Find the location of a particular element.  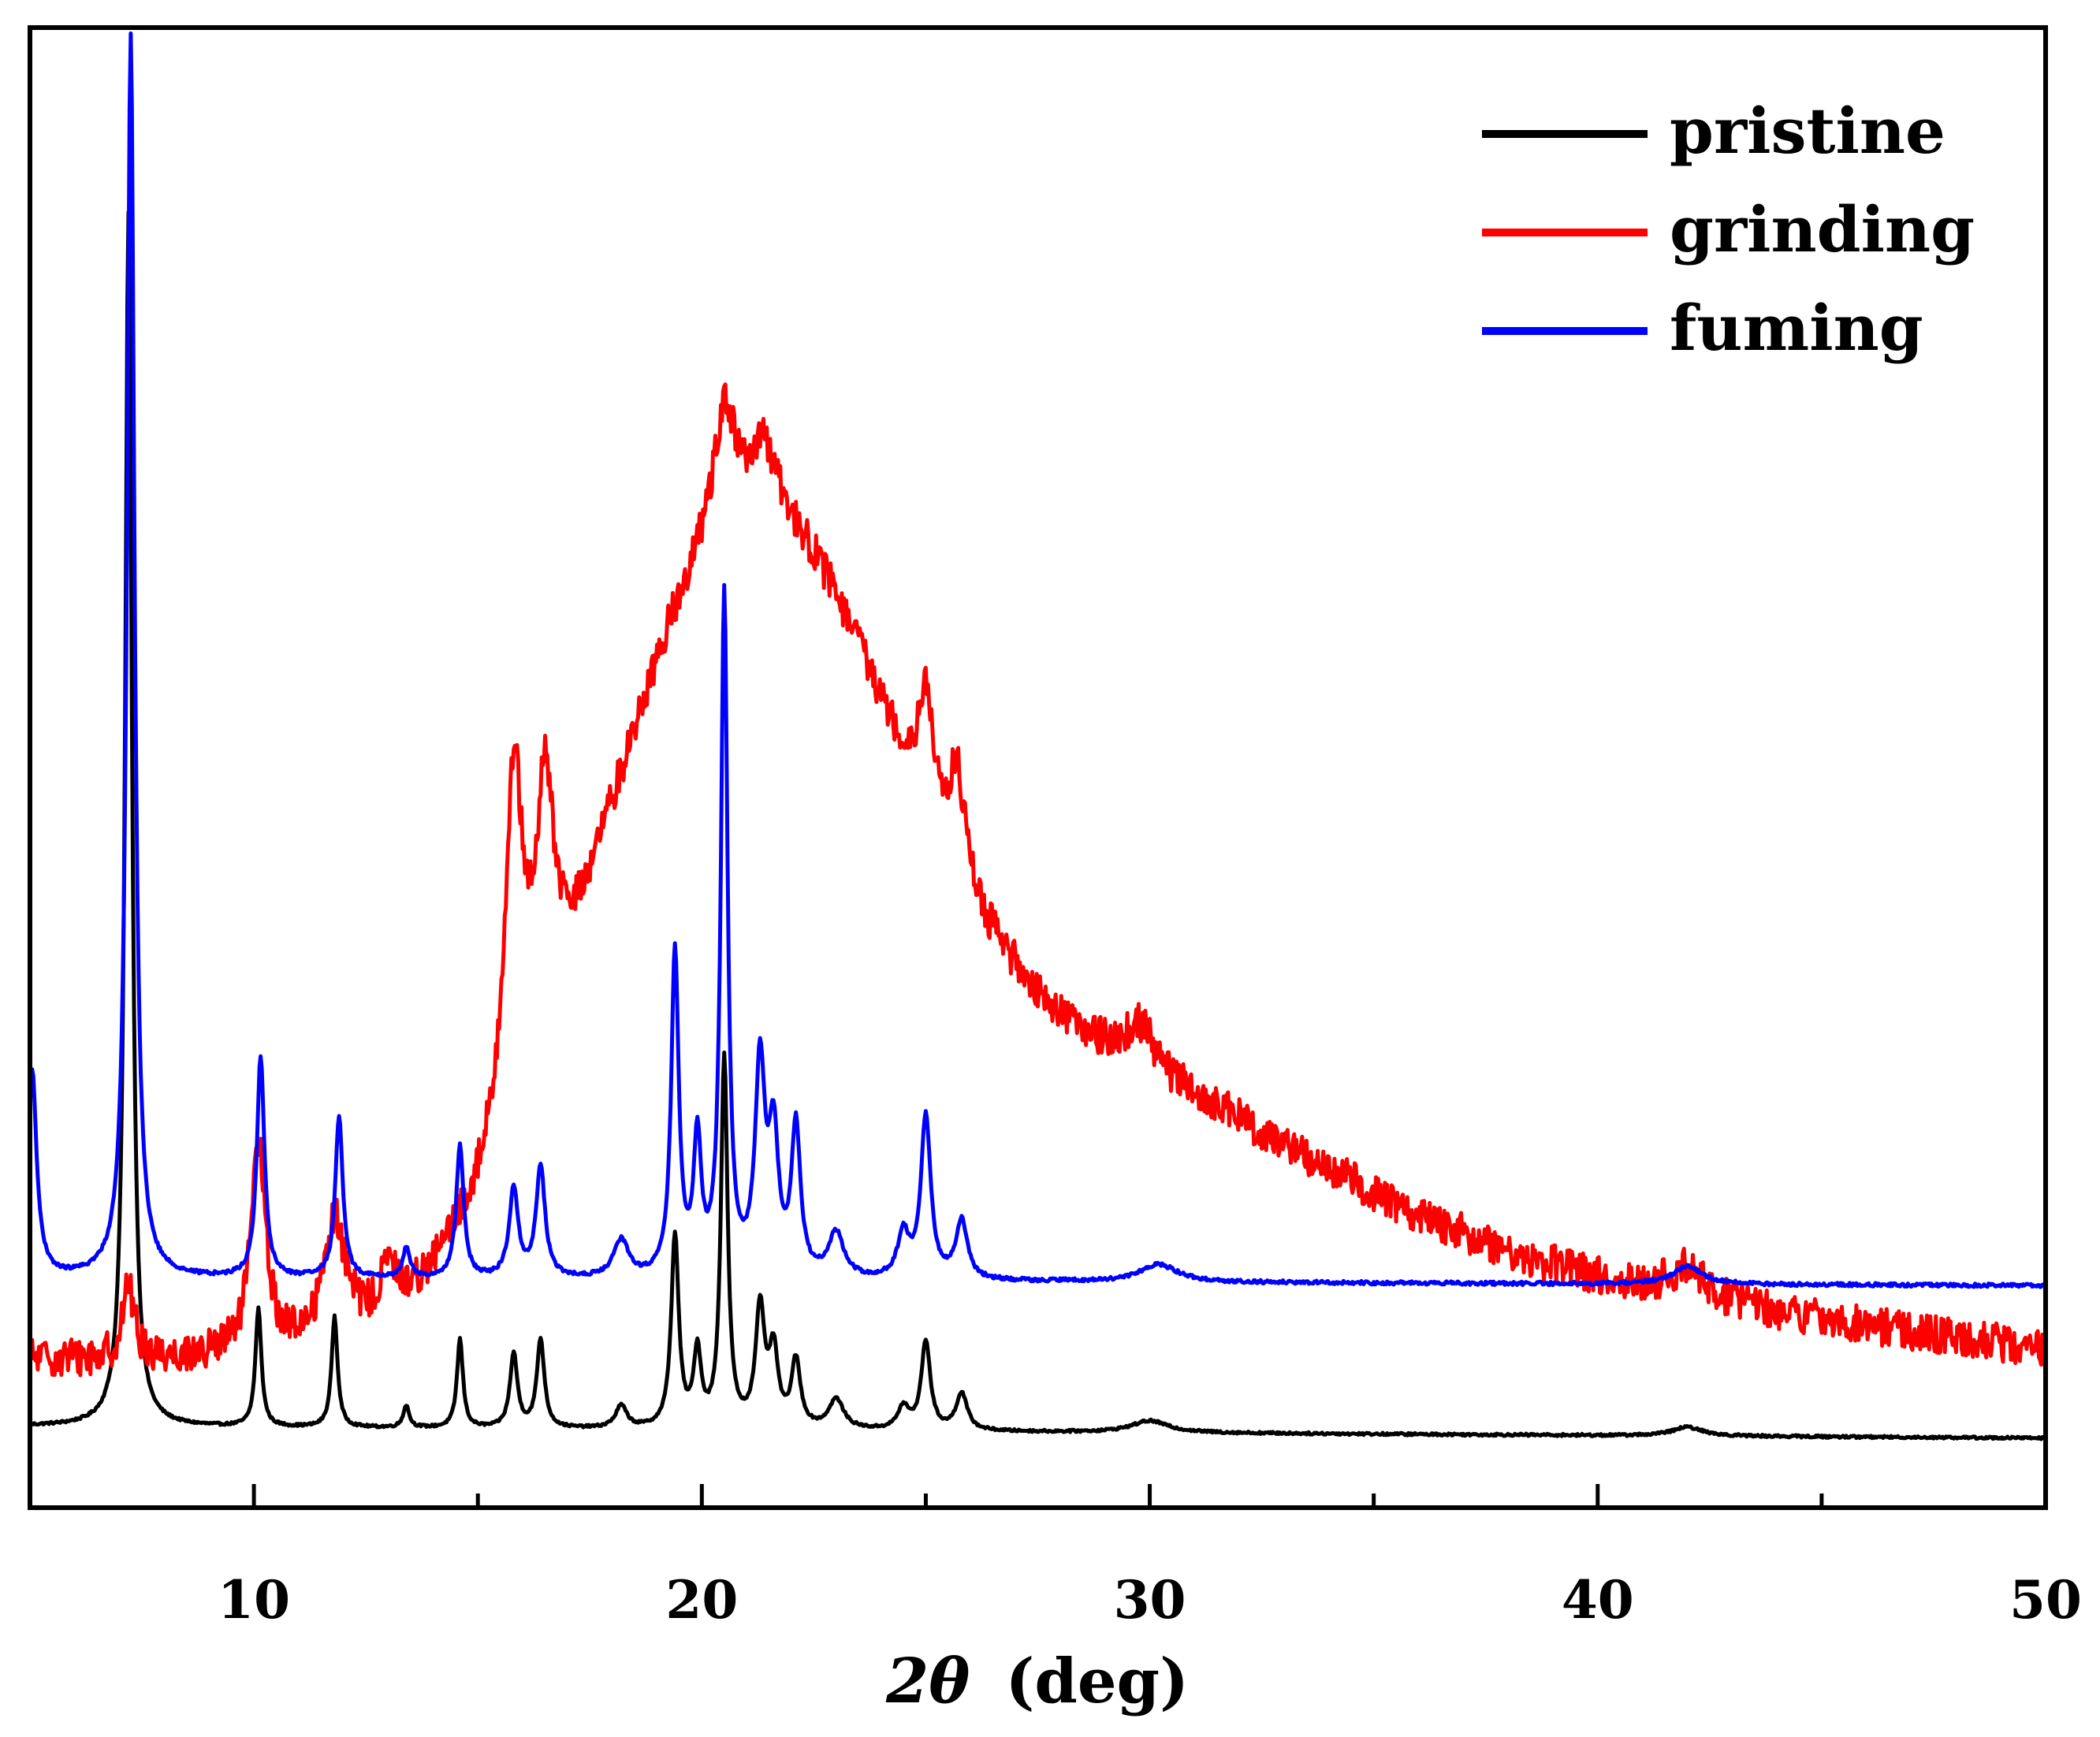

x-tick-label-30: 30 is located at coordinates (1150, 1600).